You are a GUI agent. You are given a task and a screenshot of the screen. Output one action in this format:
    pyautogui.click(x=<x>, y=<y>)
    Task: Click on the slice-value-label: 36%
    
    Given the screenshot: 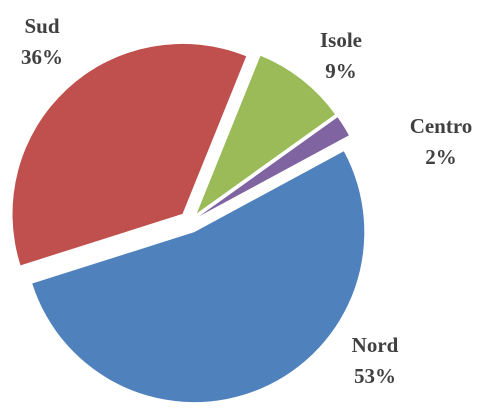 What is the action you would take?
    pyautogui.click(x=42, y=57)
    